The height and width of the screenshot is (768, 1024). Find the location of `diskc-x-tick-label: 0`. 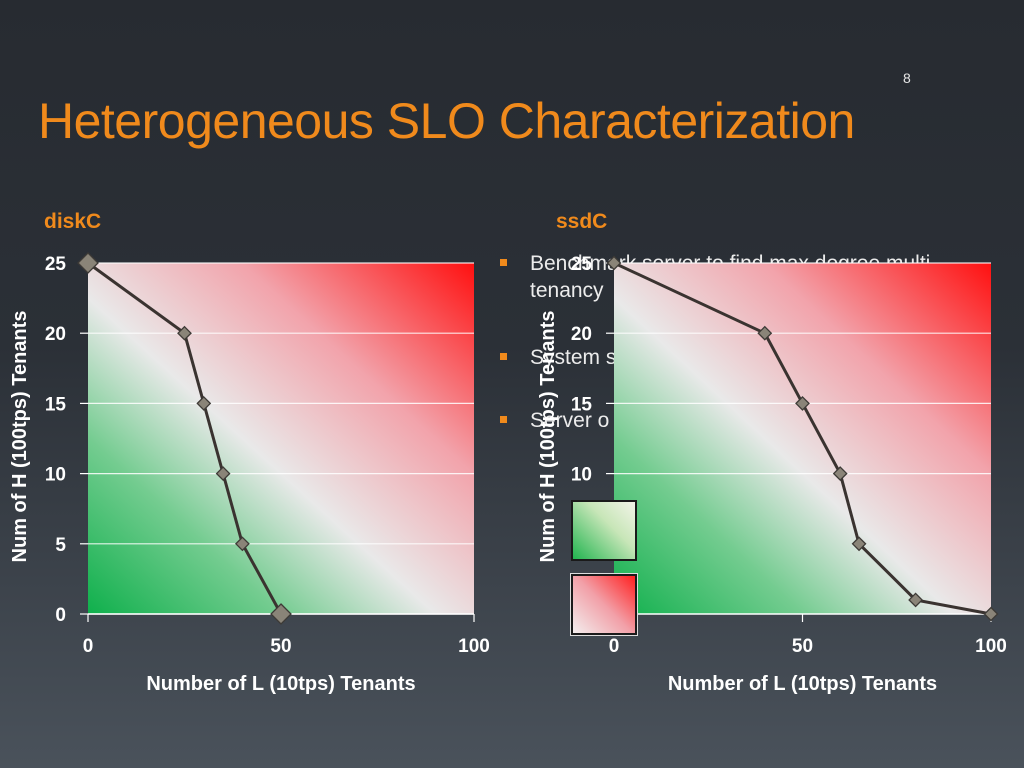

diskc-x-tick-label: 0 is located at coordinates (88, 646).